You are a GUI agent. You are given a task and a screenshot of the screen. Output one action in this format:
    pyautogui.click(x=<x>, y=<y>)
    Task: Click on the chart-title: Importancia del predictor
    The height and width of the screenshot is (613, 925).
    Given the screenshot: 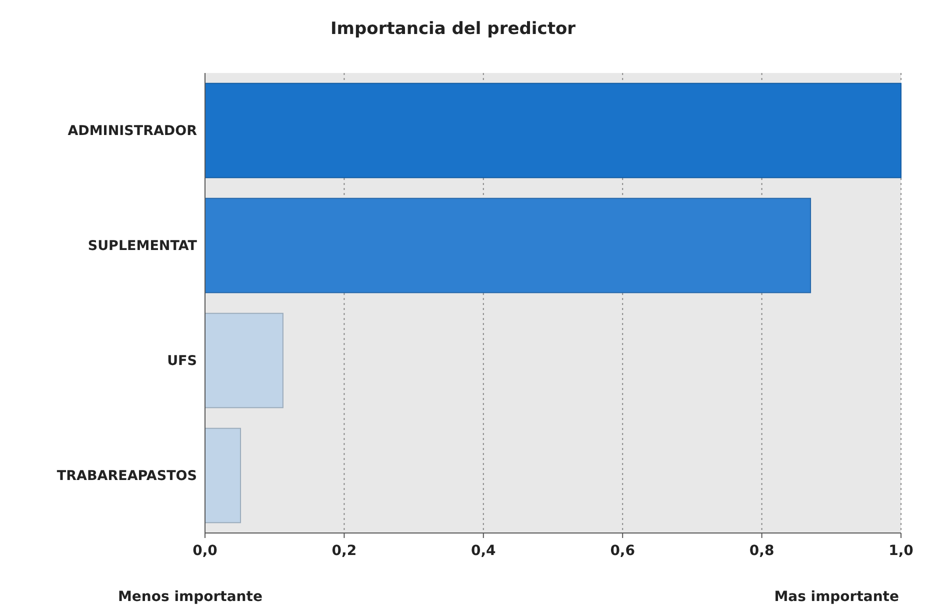 What is the action you would take?
    pyautogui.click(x=453, y=29)
    